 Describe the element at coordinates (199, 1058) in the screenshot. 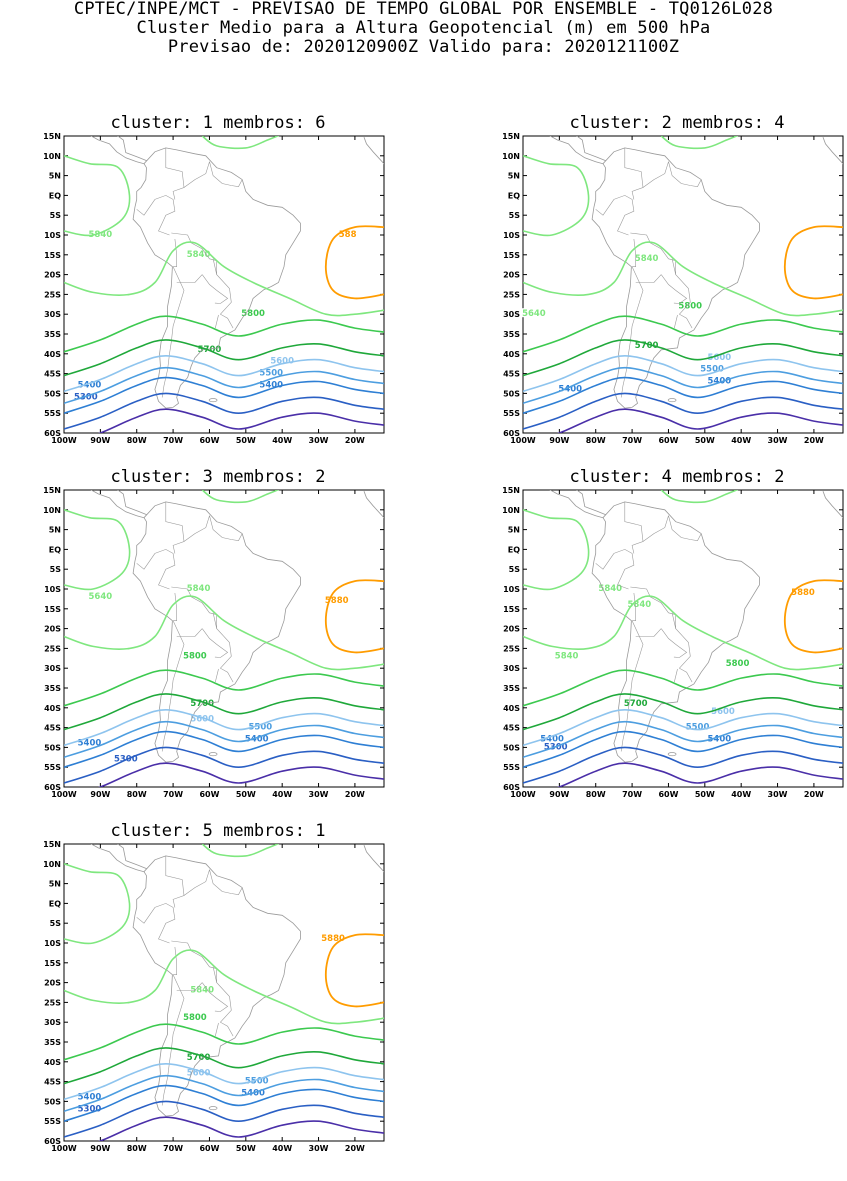

I see `contour-label: 5700` at that location.